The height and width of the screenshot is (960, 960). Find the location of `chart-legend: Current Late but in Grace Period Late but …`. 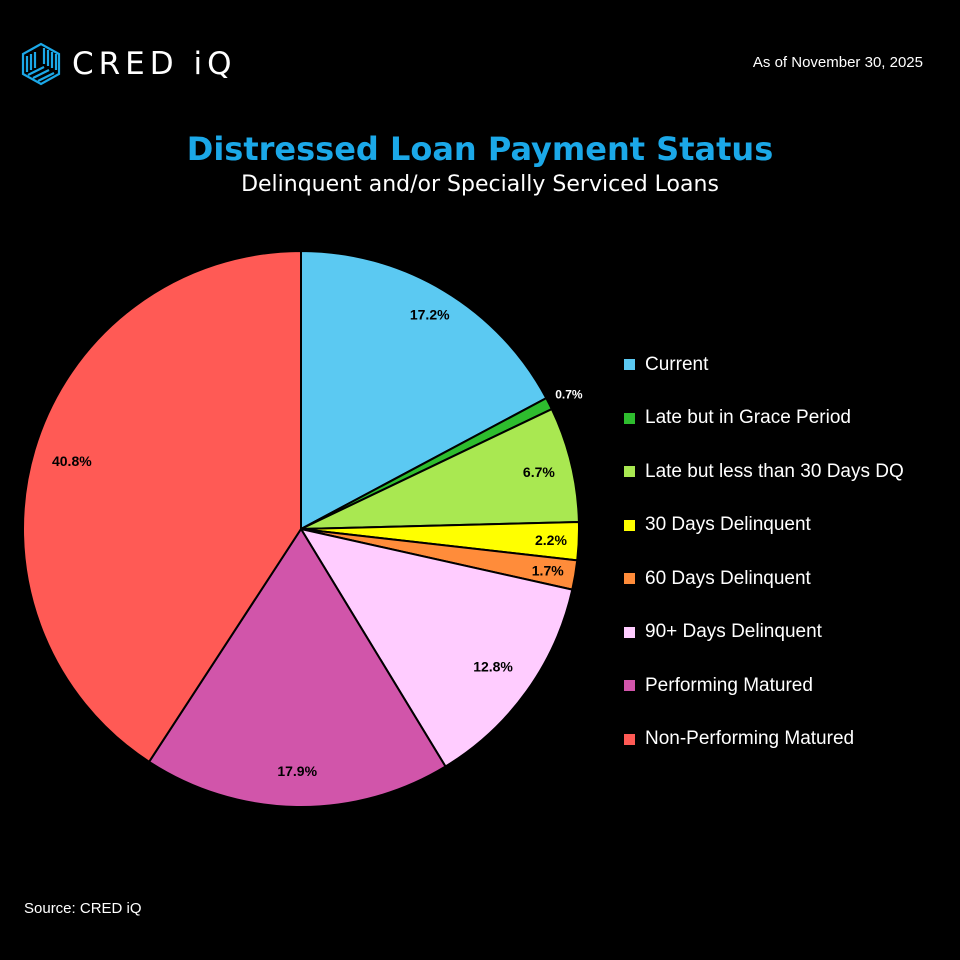

chart-legend: Current Late but in Grace Period Late but … is located at coordinates (764, 552).